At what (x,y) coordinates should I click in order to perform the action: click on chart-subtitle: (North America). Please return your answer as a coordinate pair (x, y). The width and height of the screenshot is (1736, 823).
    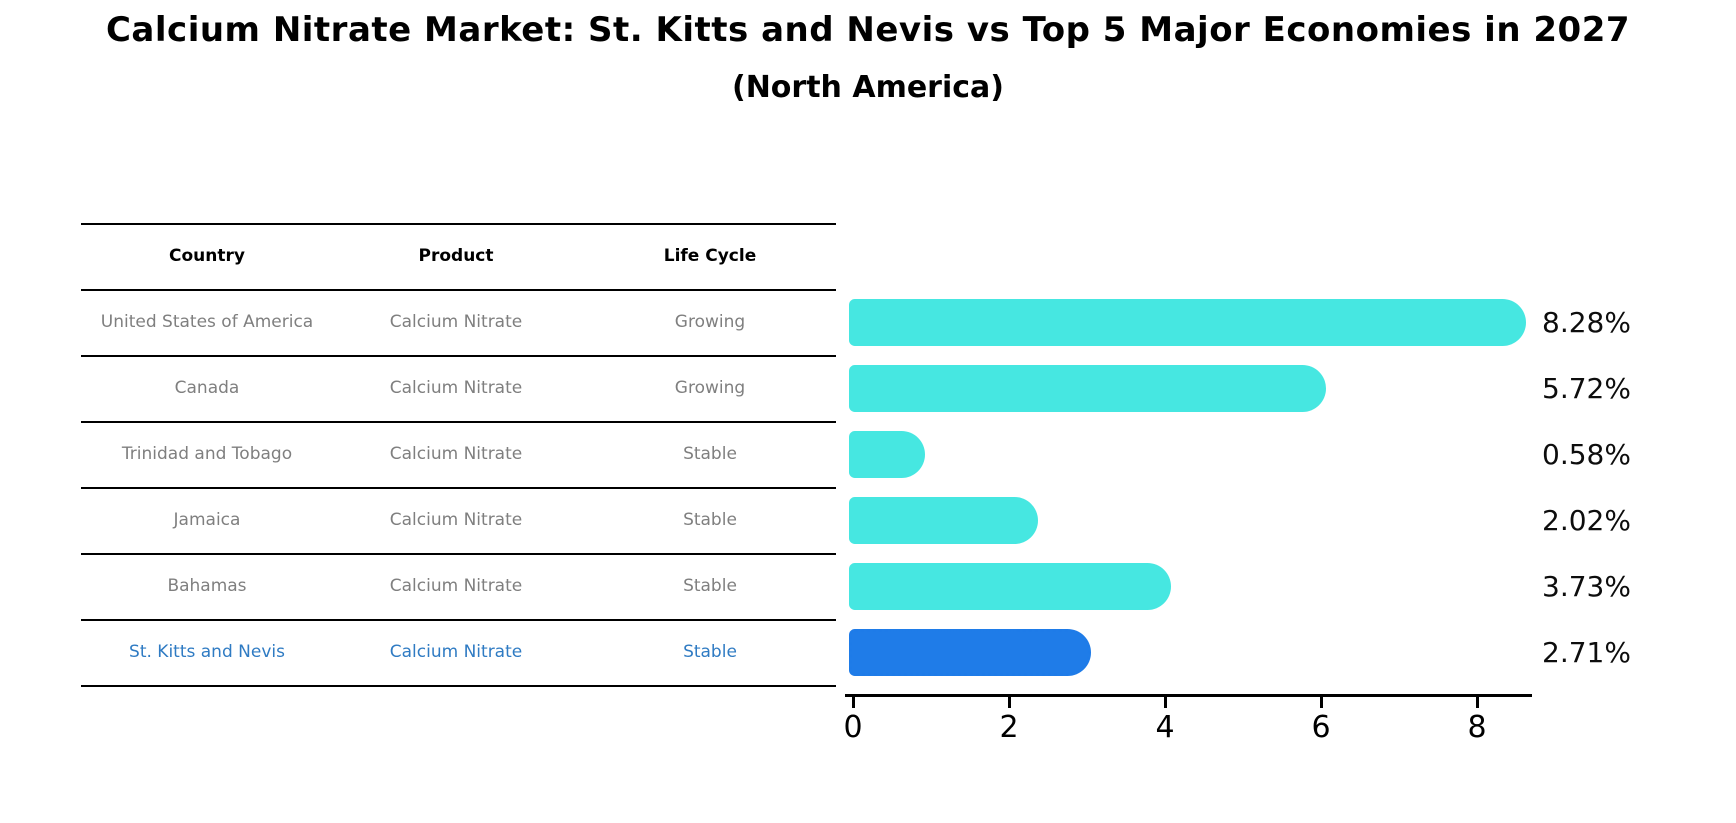
    Looking at the image, I should click on (867, 87).